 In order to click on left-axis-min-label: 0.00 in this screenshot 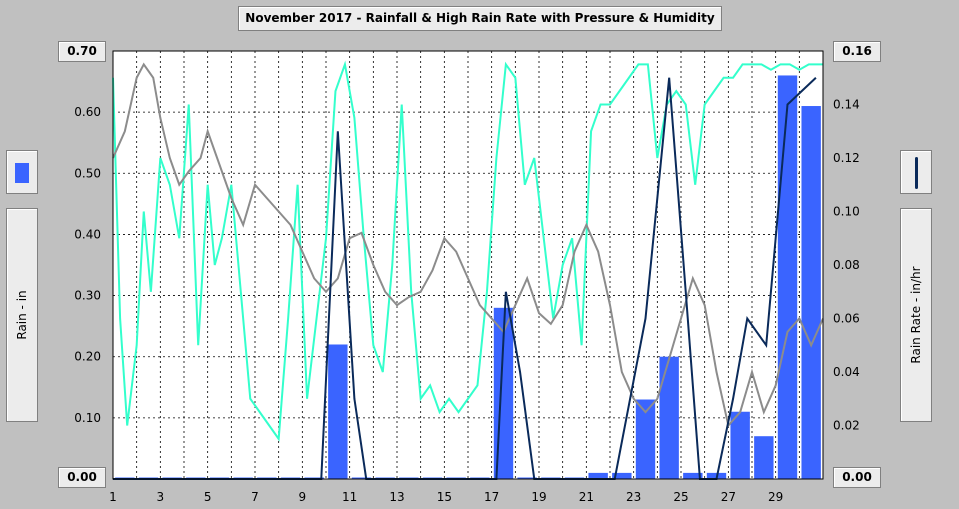, I will do `click(82, 477)`.